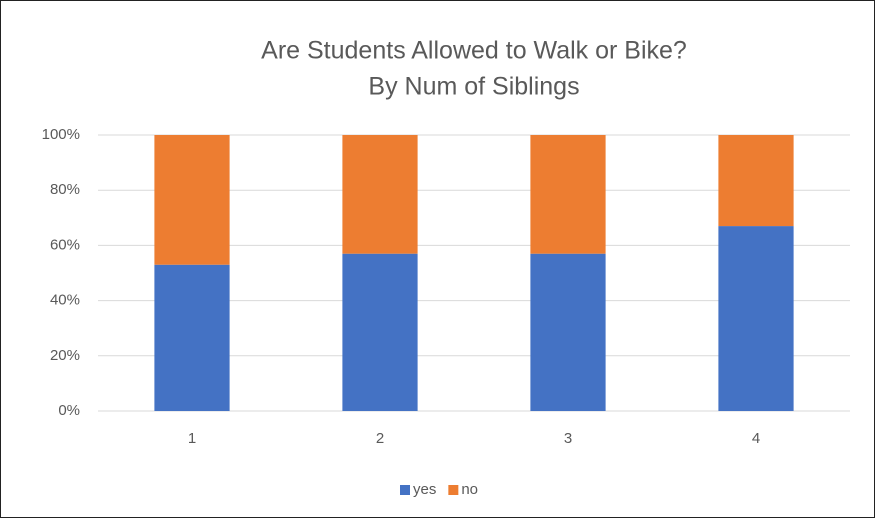  Describe the element at coordinates (65, 355) in the screenshot. I see `y-tick-label: 20%` at that location.